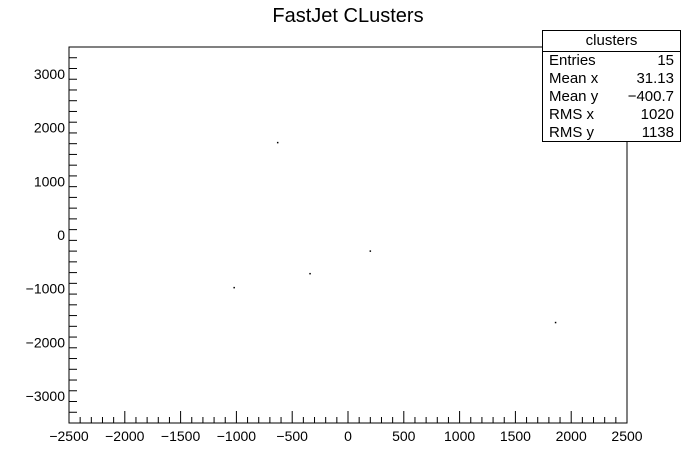 The image size is (696, 472). What do you see at coordinates (49, 74) in the screenshot?
I see `y-tick-label: 3000` at bounding box center [49, 74].